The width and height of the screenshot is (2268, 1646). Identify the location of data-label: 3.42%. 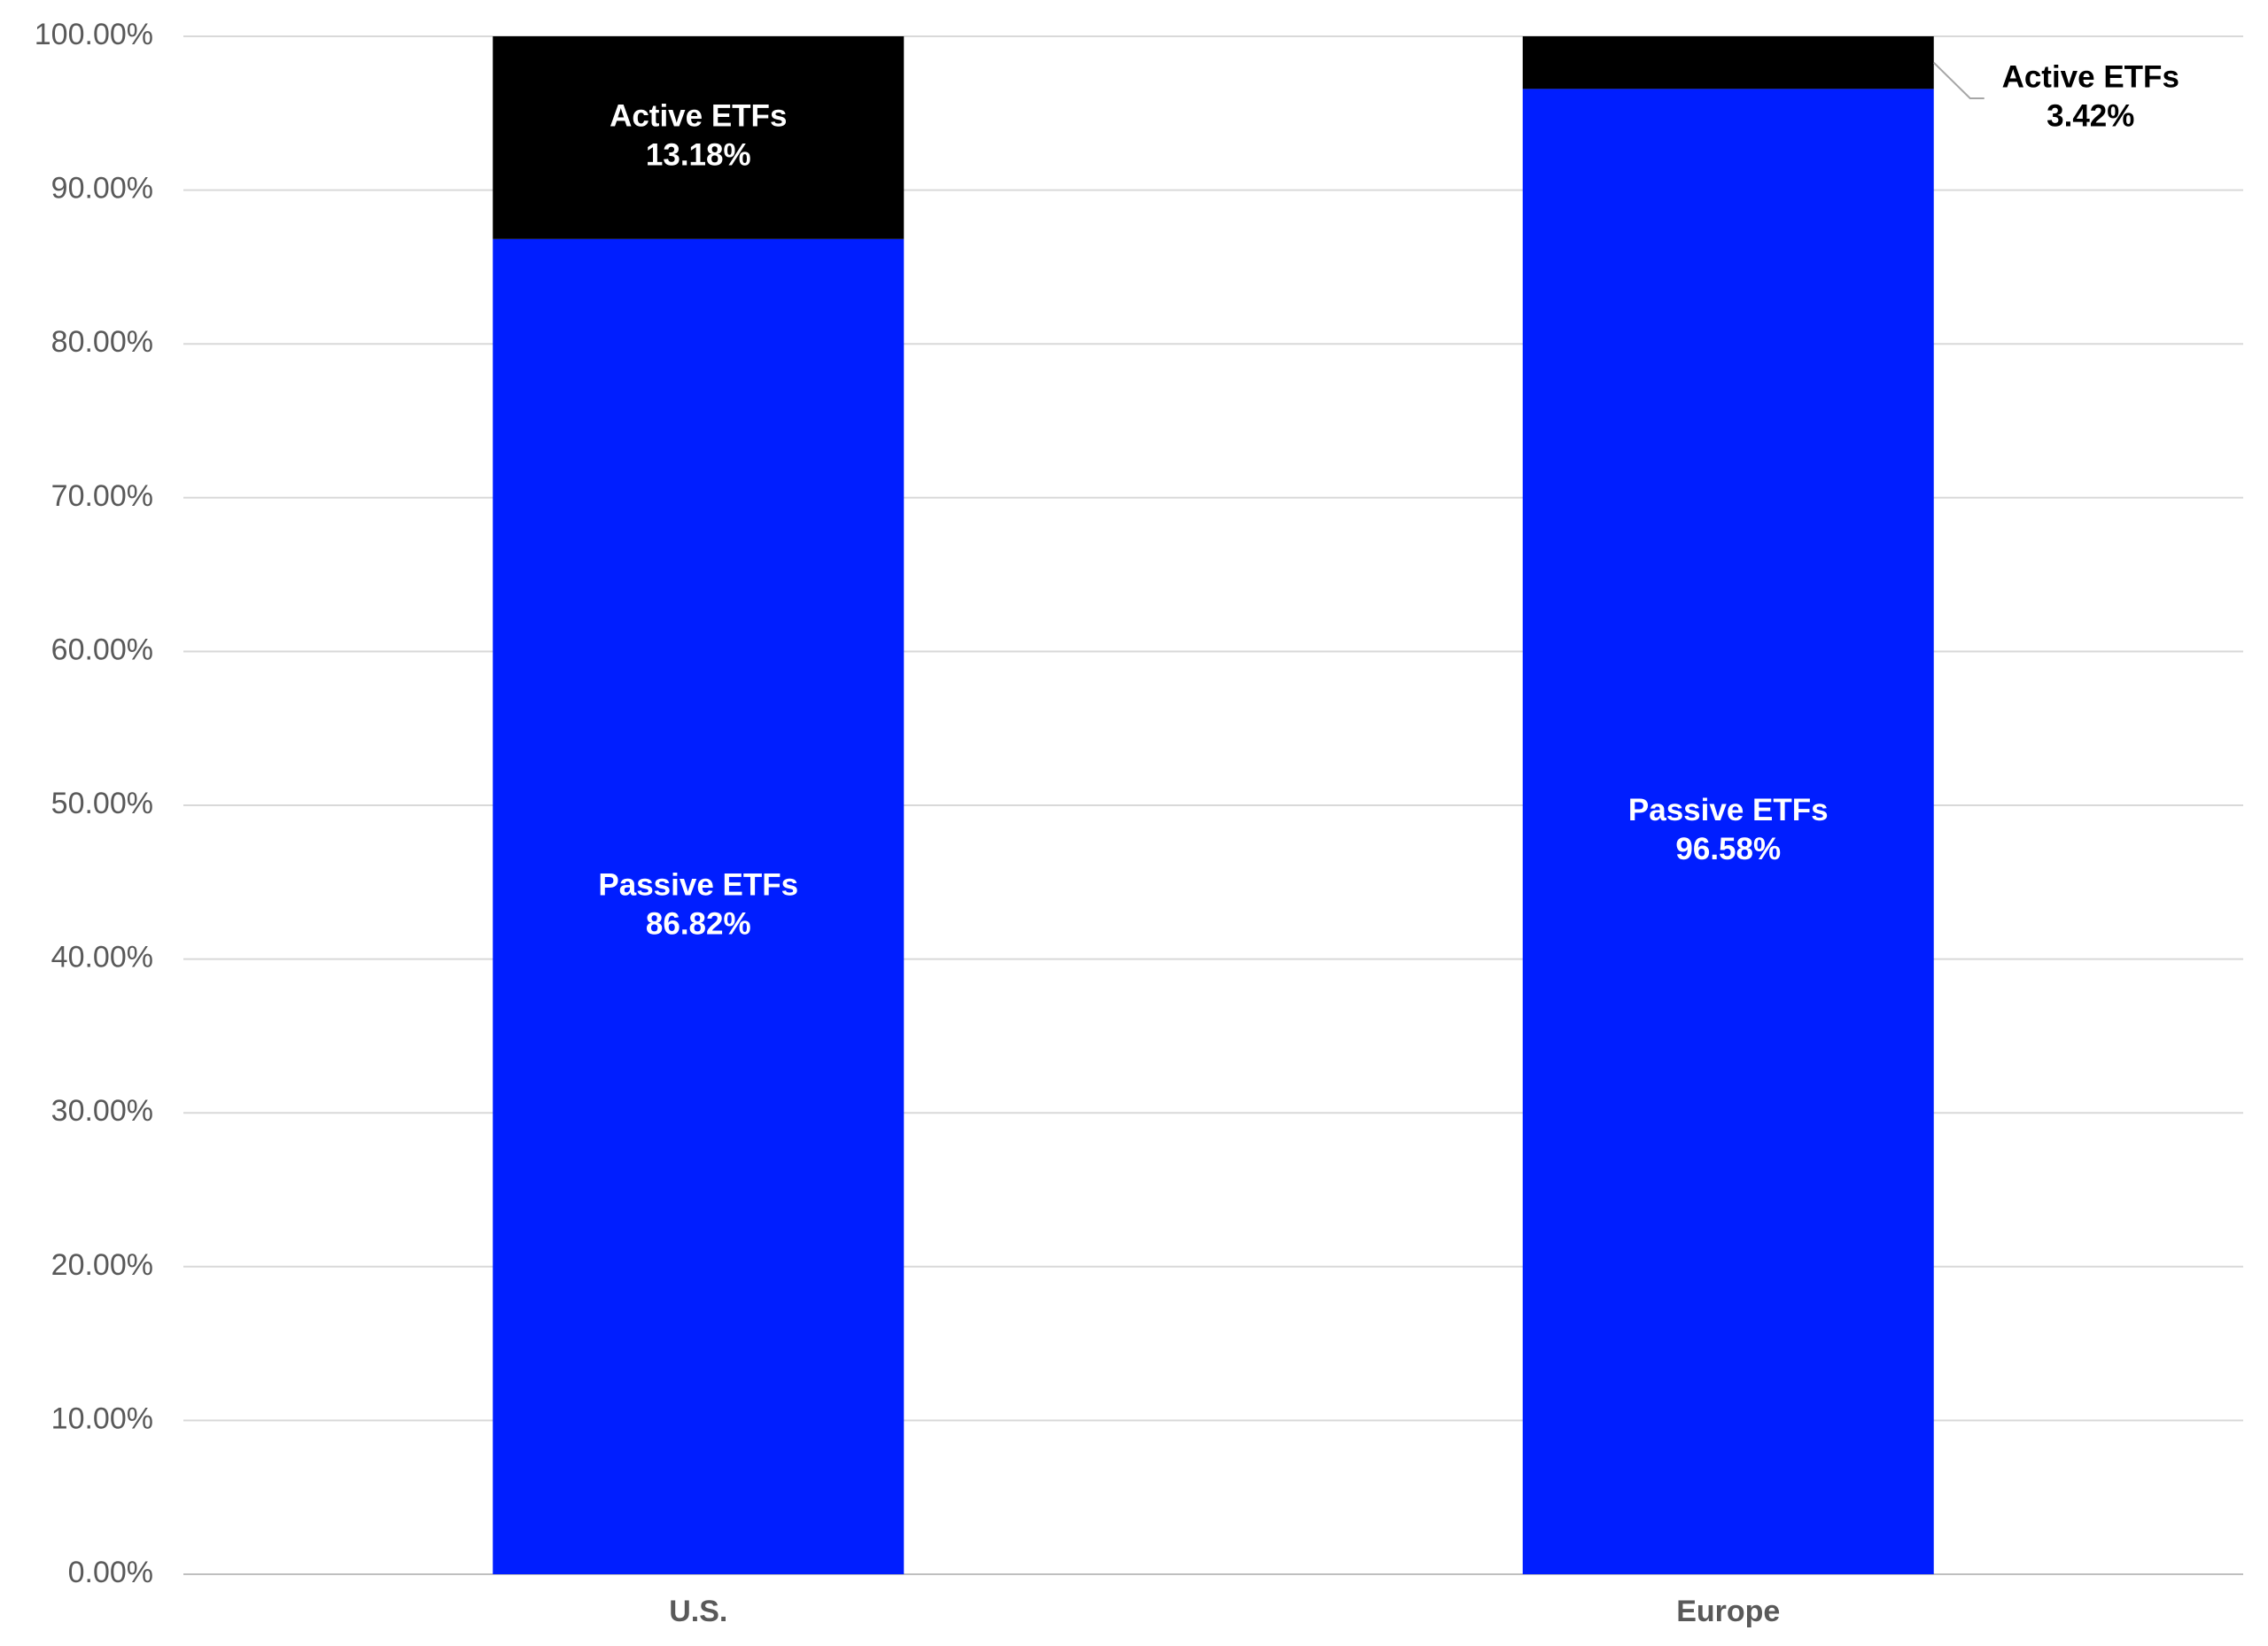
(2090, 115).